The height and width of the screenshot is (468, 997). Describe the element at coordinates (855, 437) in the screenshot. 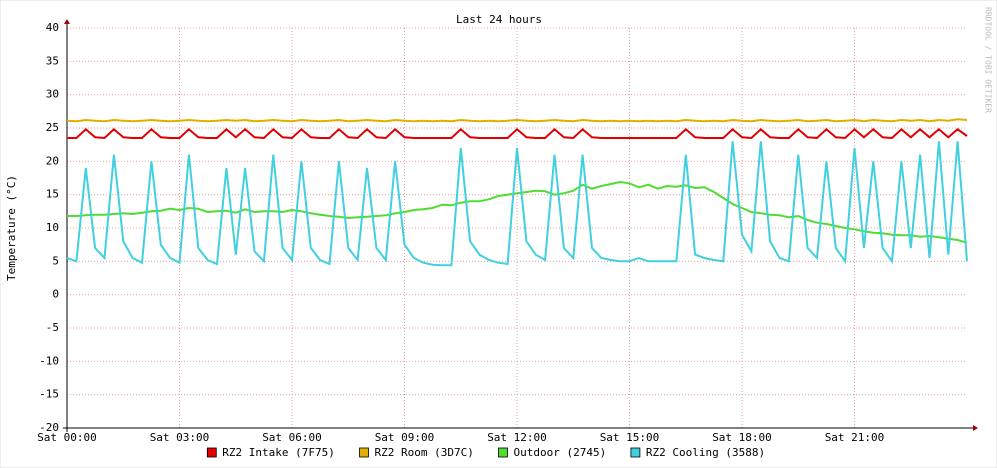

I see `x-tick-label: Sat 21:00` at that location.